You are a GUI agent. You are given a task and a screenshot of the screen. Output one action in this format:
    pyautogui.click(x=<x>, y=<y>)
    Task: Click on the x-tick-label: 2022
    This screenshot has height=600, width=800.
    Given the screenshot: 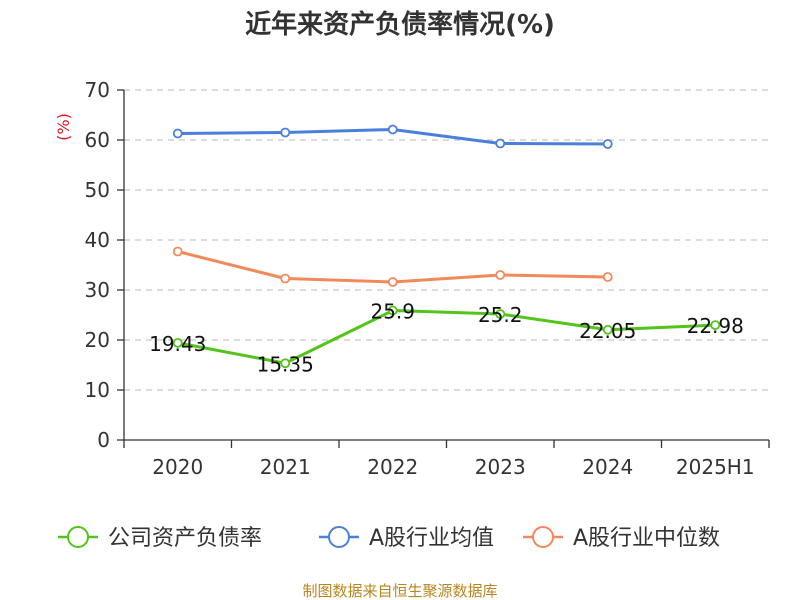 What is the action you would take?
    pyautogui.click(x=392, y=467)
    